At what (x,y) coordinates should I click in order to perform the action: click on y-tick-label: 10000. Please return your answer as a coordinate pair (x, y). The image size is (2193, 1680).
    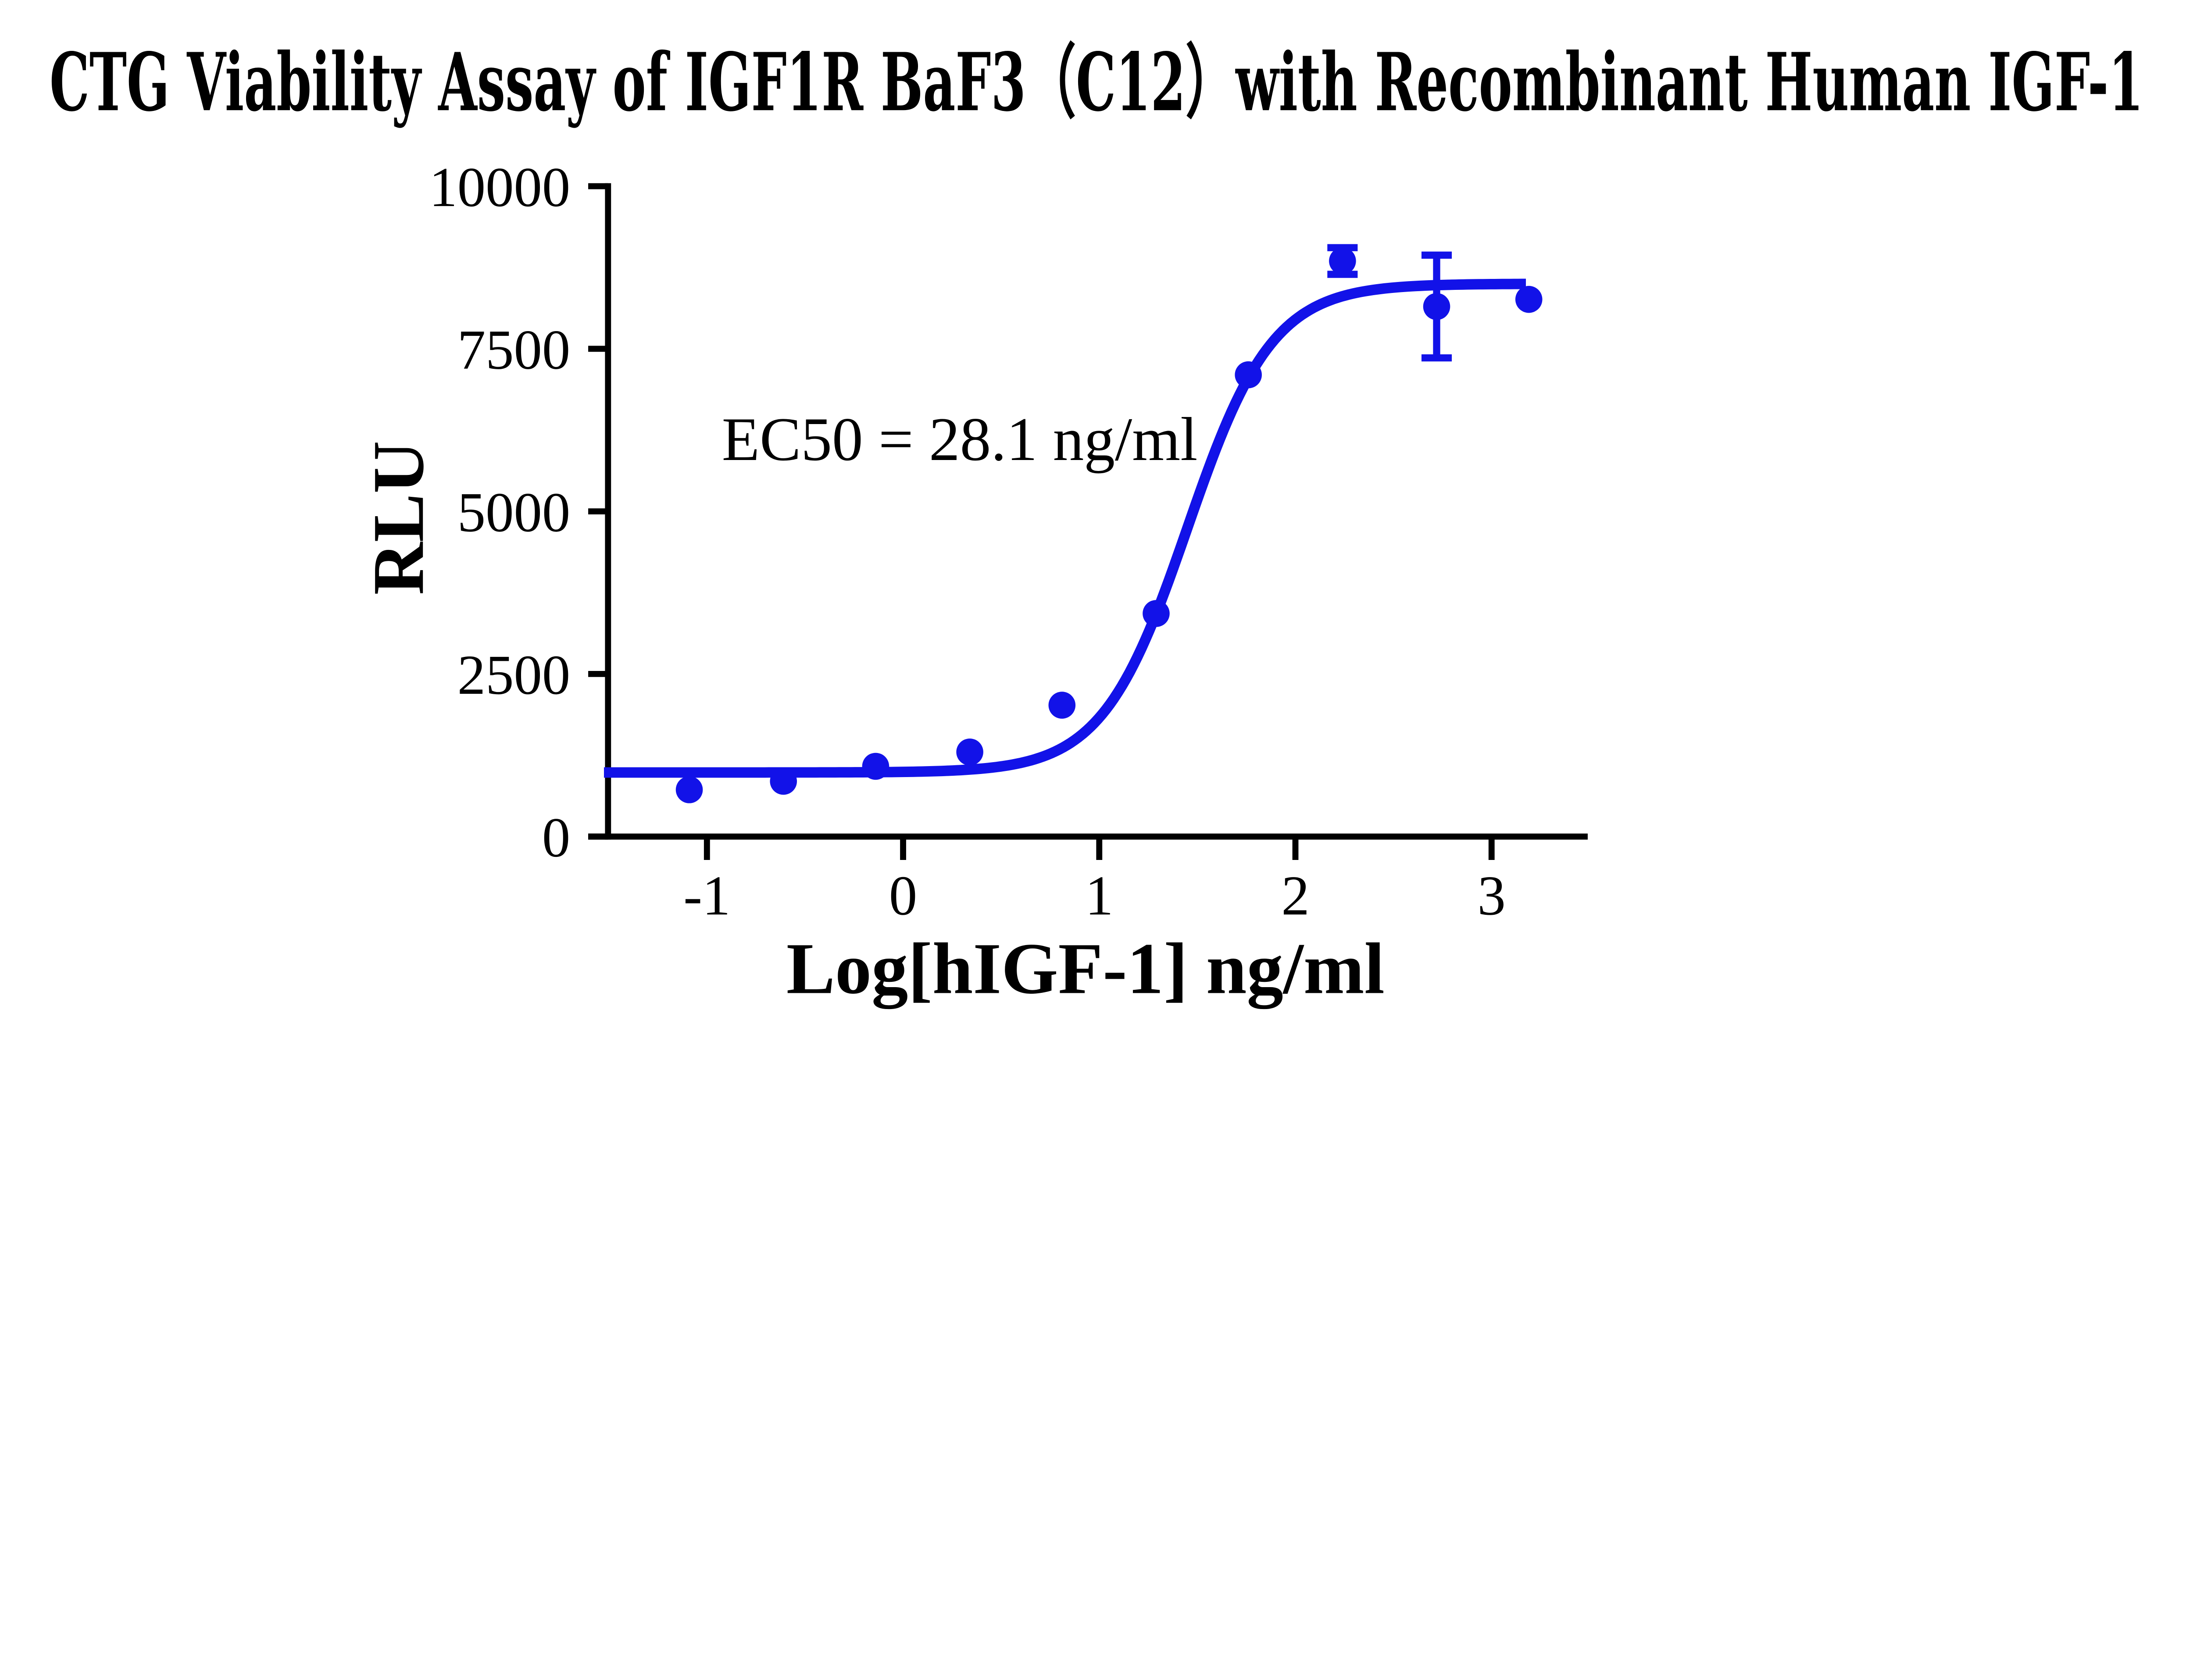
    Looking at the image, I should click on (500, 187).